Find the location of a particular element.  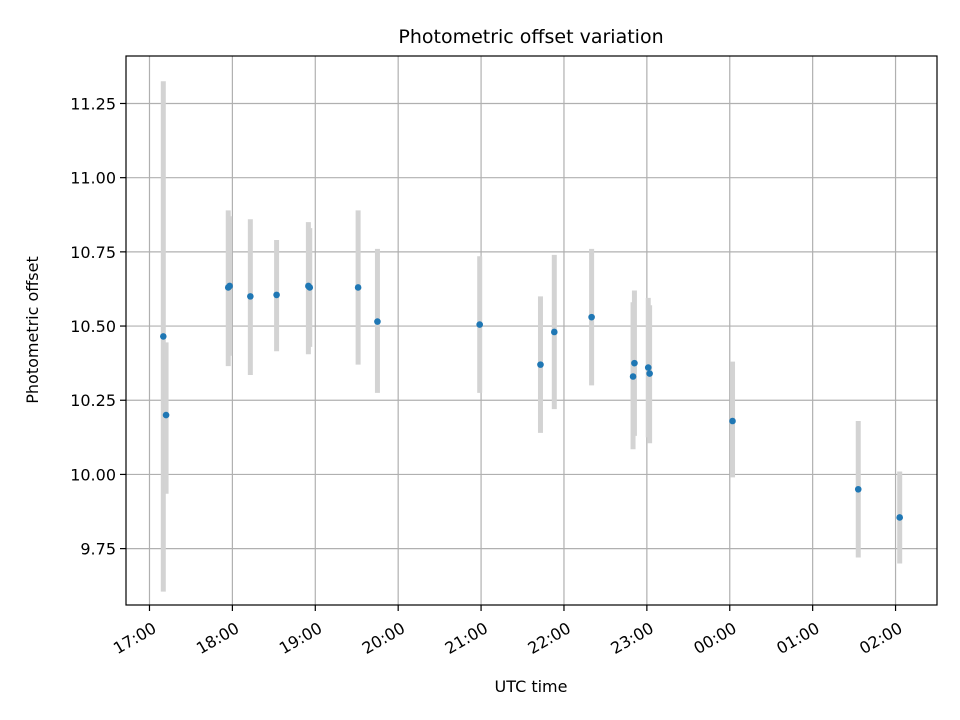

chart-title: Photometric offset variation is located at coordinates (530, 37).